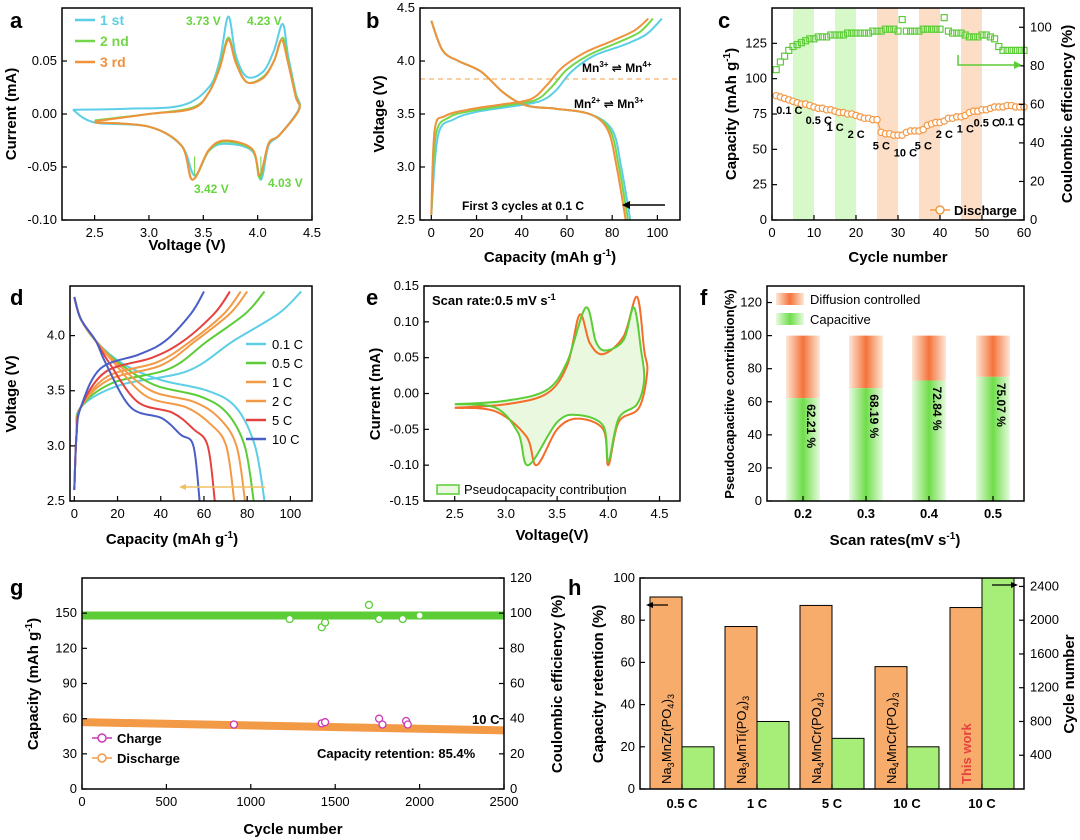  I want to click on panel-g-ytick-label: 0, so click(73, 788).